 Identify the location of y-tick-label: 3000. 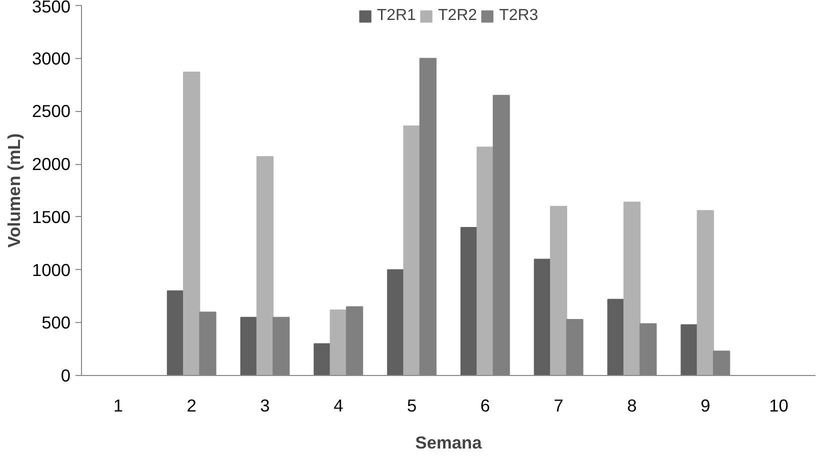
(51, 58).